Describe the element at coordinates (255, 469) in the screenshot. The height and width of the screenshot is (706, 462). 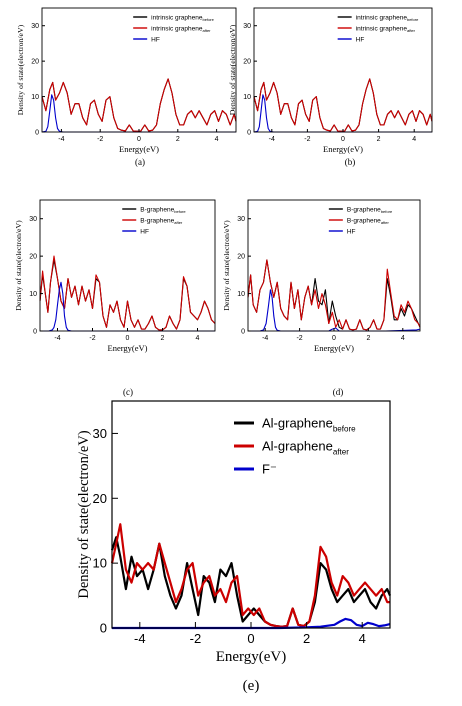
I see `legend-item-3: F⁻` at that location.